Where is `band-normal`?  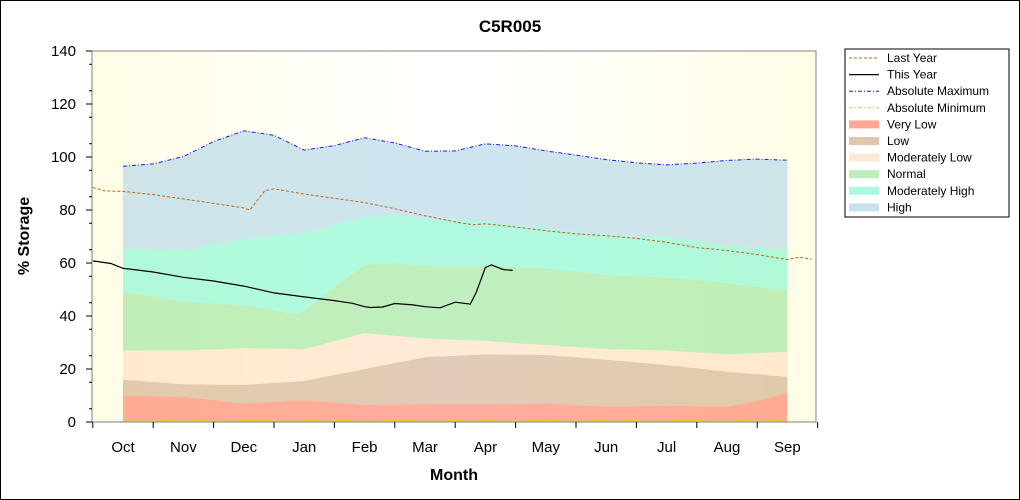 band-normal is located at coordinates (455, 309).